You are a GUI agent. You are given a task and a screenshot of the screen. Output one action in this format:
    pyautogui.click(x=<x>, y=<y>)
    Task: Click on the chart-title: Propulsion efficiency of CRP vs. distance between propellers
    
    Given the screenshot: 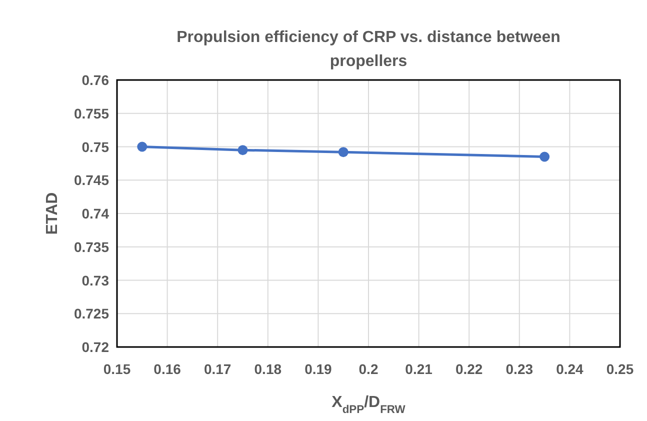 What is the action you would take?
    pyautogui.click(x=368, y=49)
    